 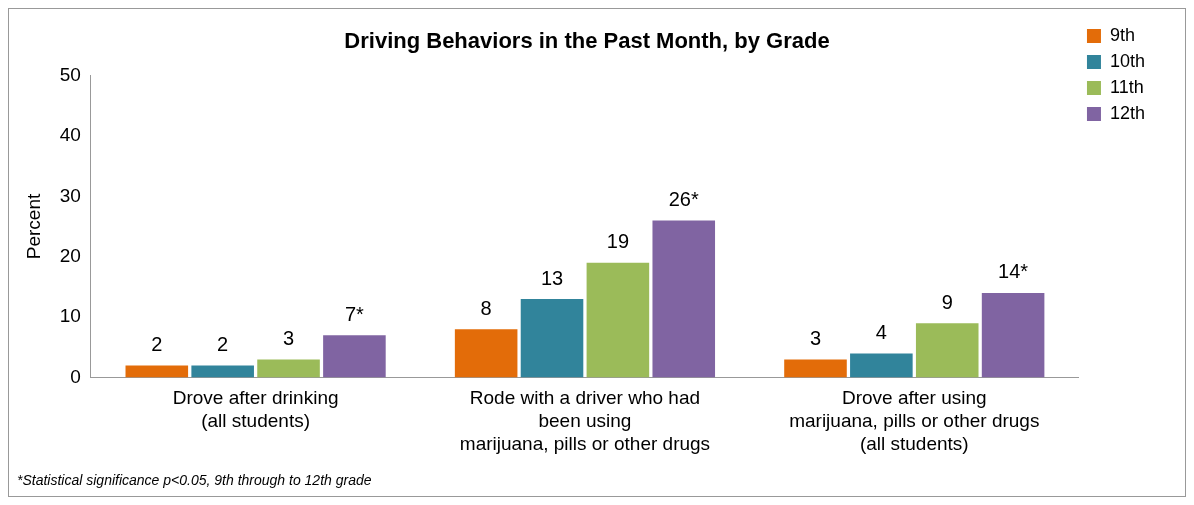 I want to click on data-label: 8, so click(x=486, y=307).